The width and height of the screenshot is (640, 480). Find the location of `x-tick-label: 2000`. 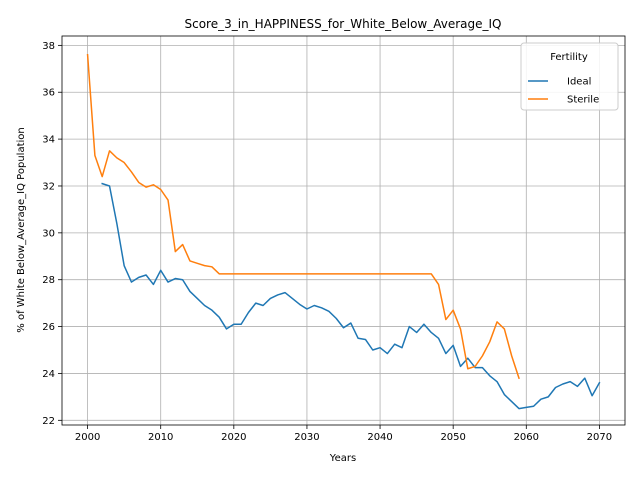

x-tick-label: 2000 is located at coordinates (87, 437).